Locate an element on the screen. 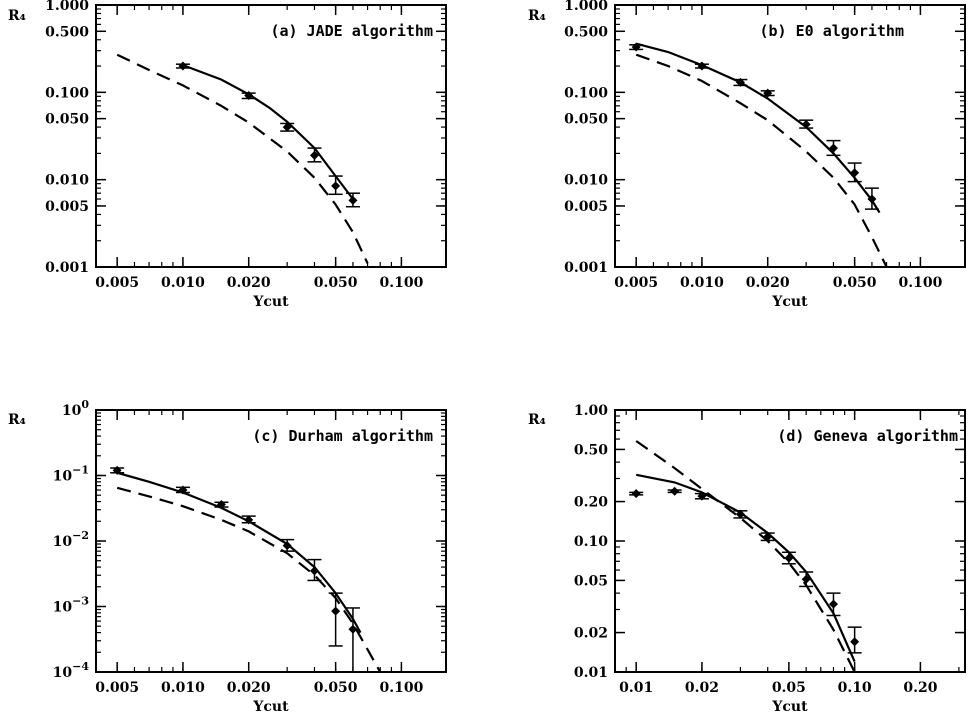 This screenshot has width=974, height=722. panel-d-xlabel: Ycut is located at coordinates (789, 707).